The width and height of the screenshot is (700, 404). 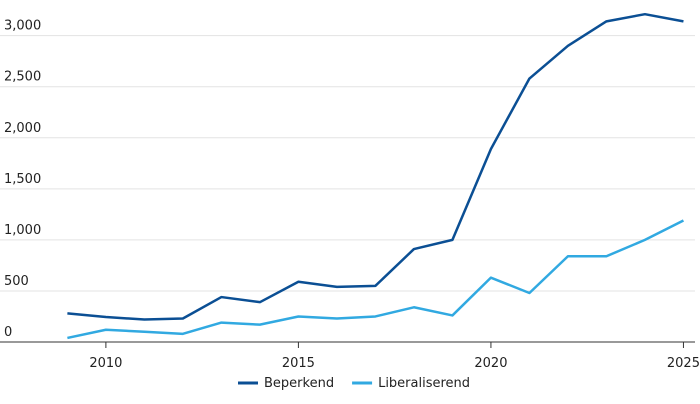 What do you see at coordinates (298, 363) in the screenshot?
I see `x-tick-label: 2015` at bounding box center [298, 363].